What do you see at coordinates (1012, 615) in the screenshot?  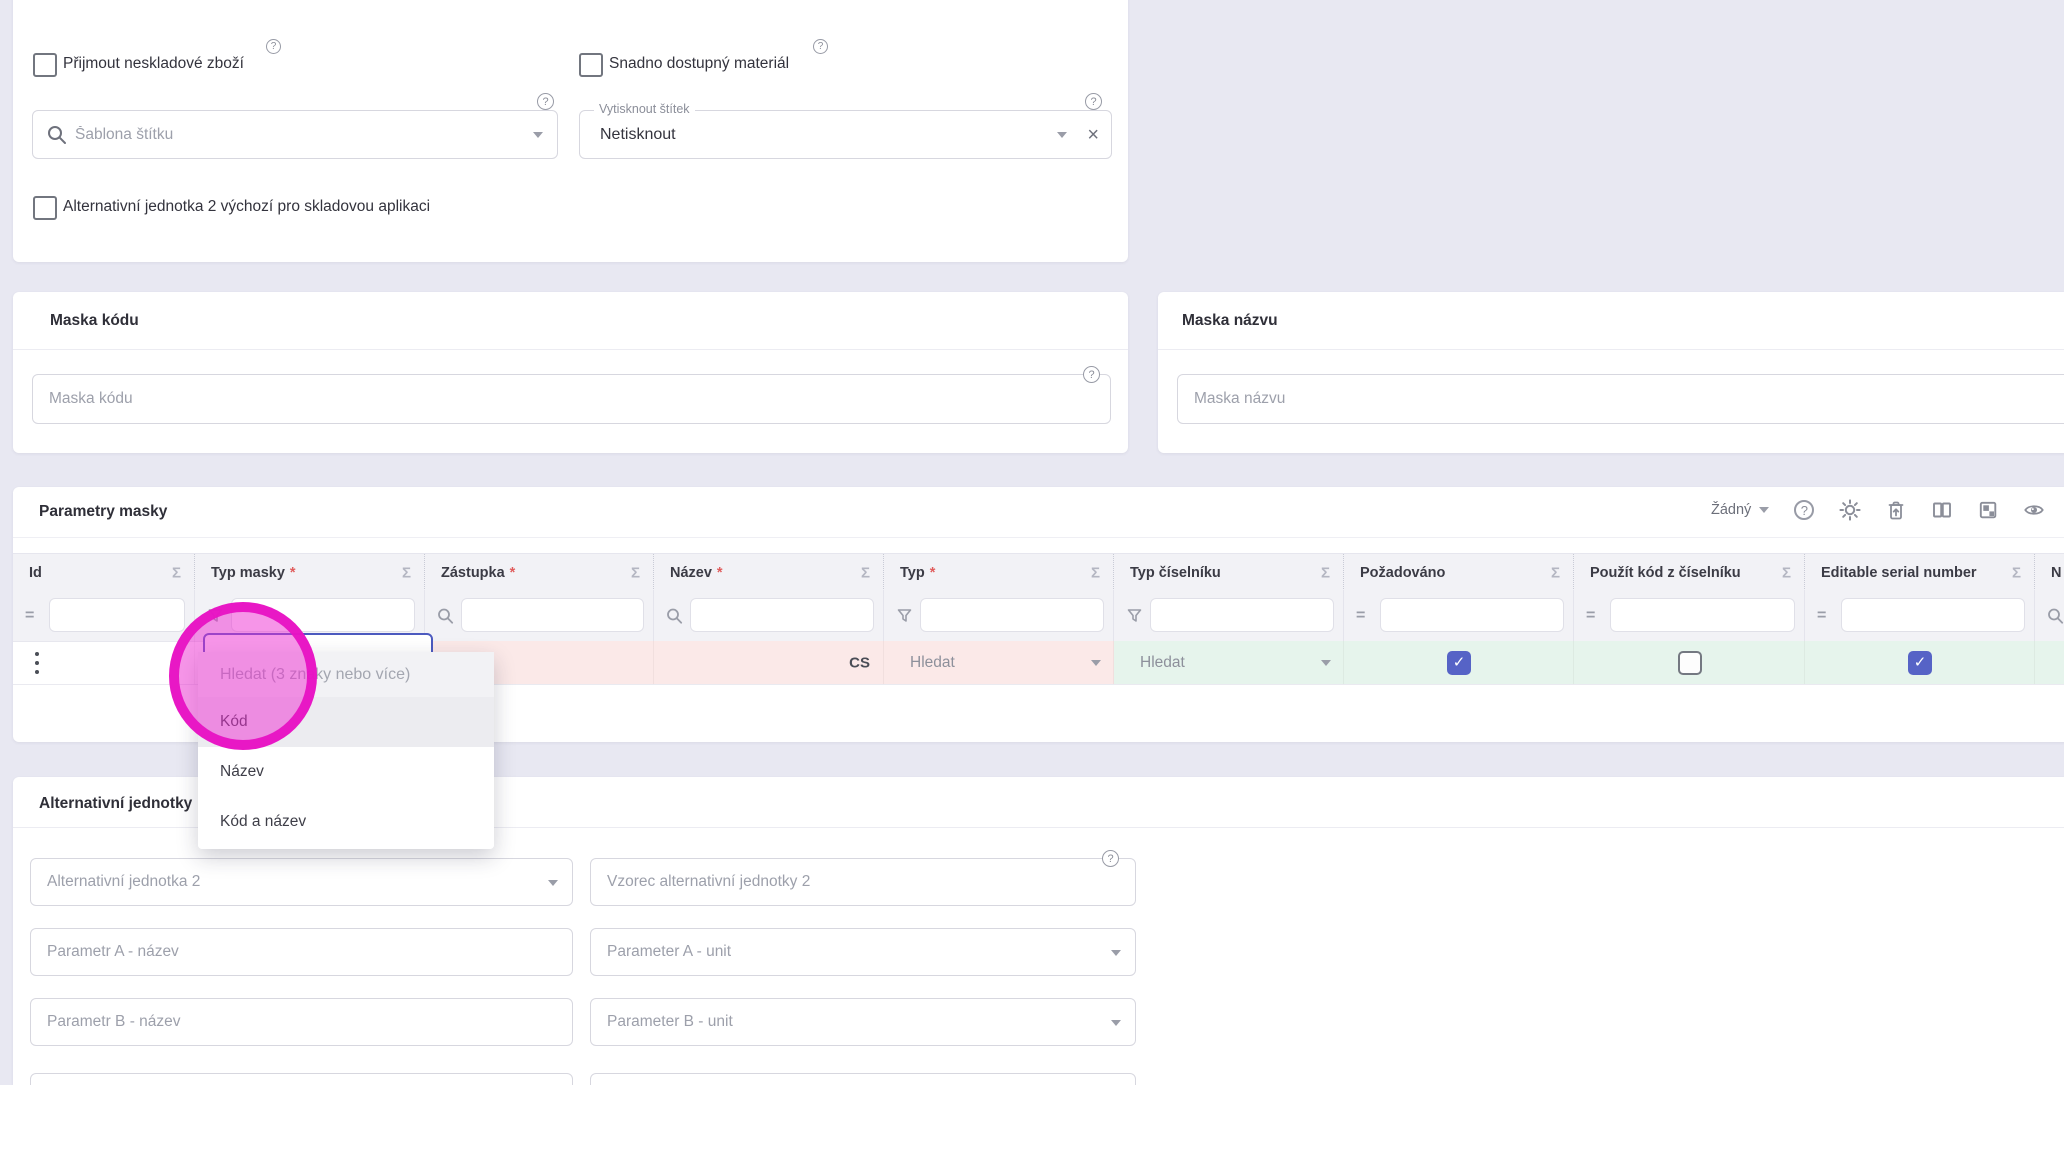 I see `filter-input-typ` at bounding box center [1012, 615].